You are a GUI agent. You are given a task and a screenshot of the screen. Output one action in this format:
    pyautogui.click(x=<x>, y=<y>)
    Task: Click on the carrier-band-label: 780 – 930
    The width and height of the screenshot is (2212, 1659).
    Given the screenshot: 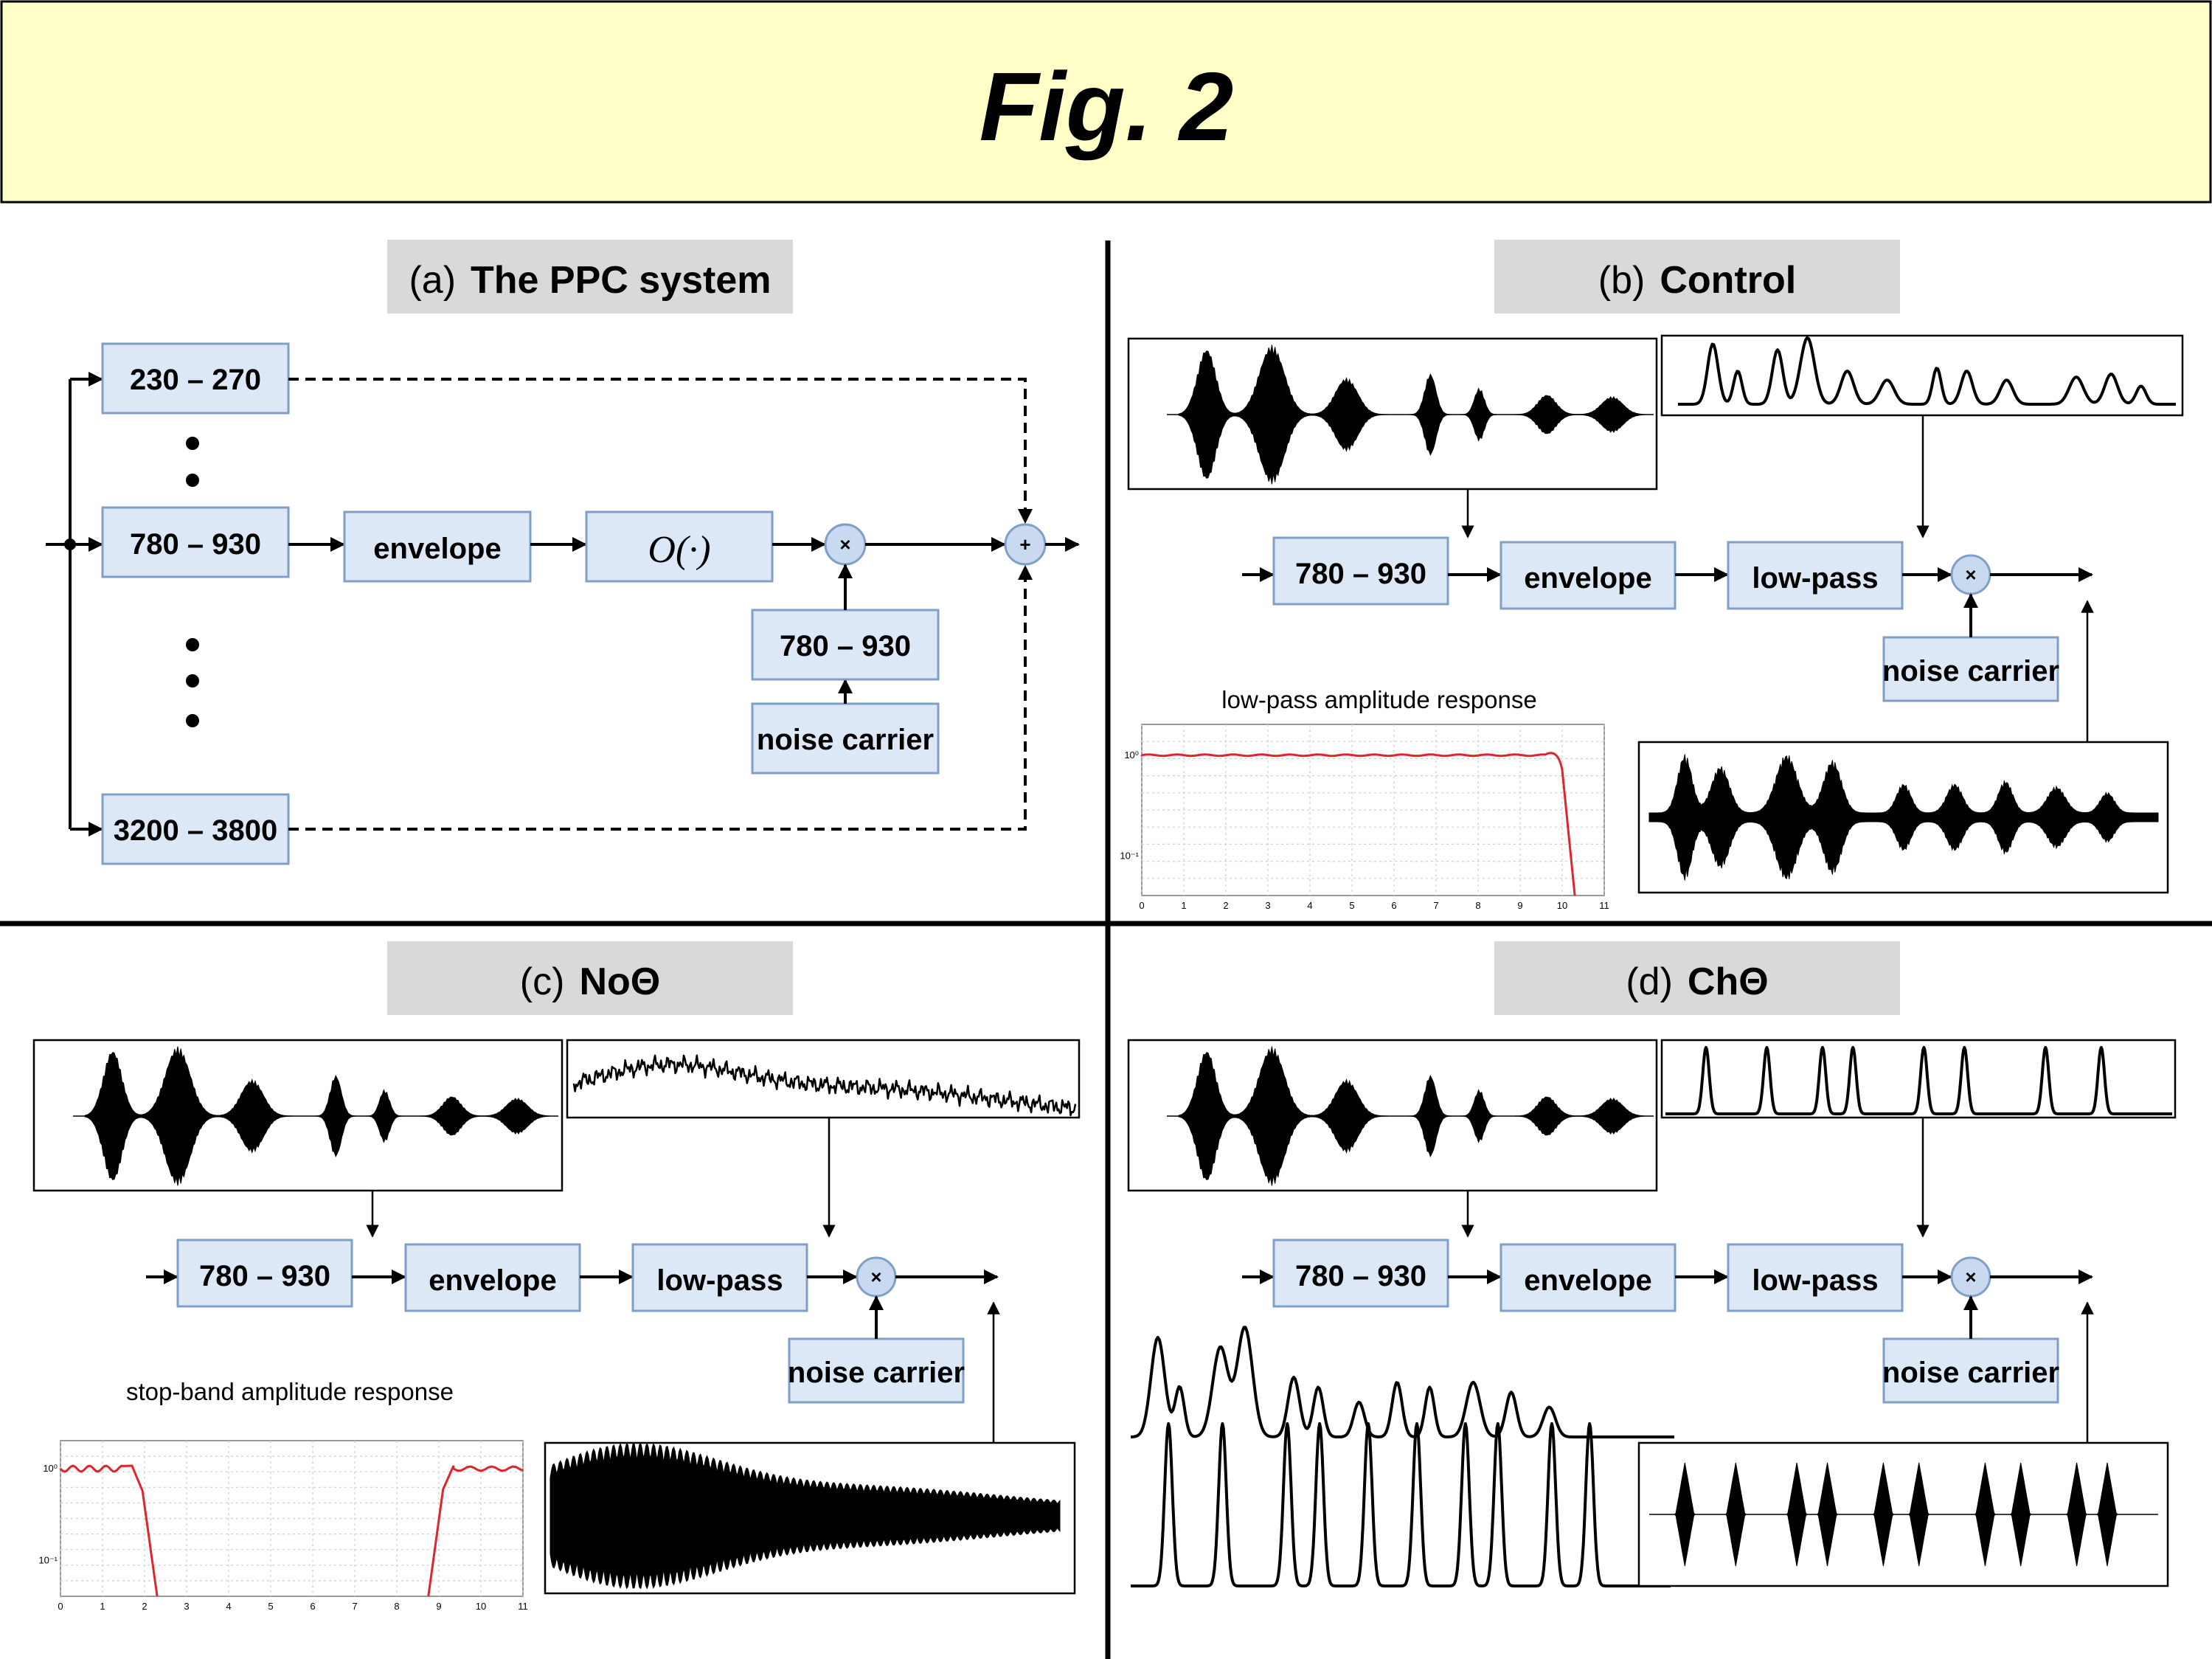 What is the action you would take?
    pyautogui.click(x=846, y=646)
    